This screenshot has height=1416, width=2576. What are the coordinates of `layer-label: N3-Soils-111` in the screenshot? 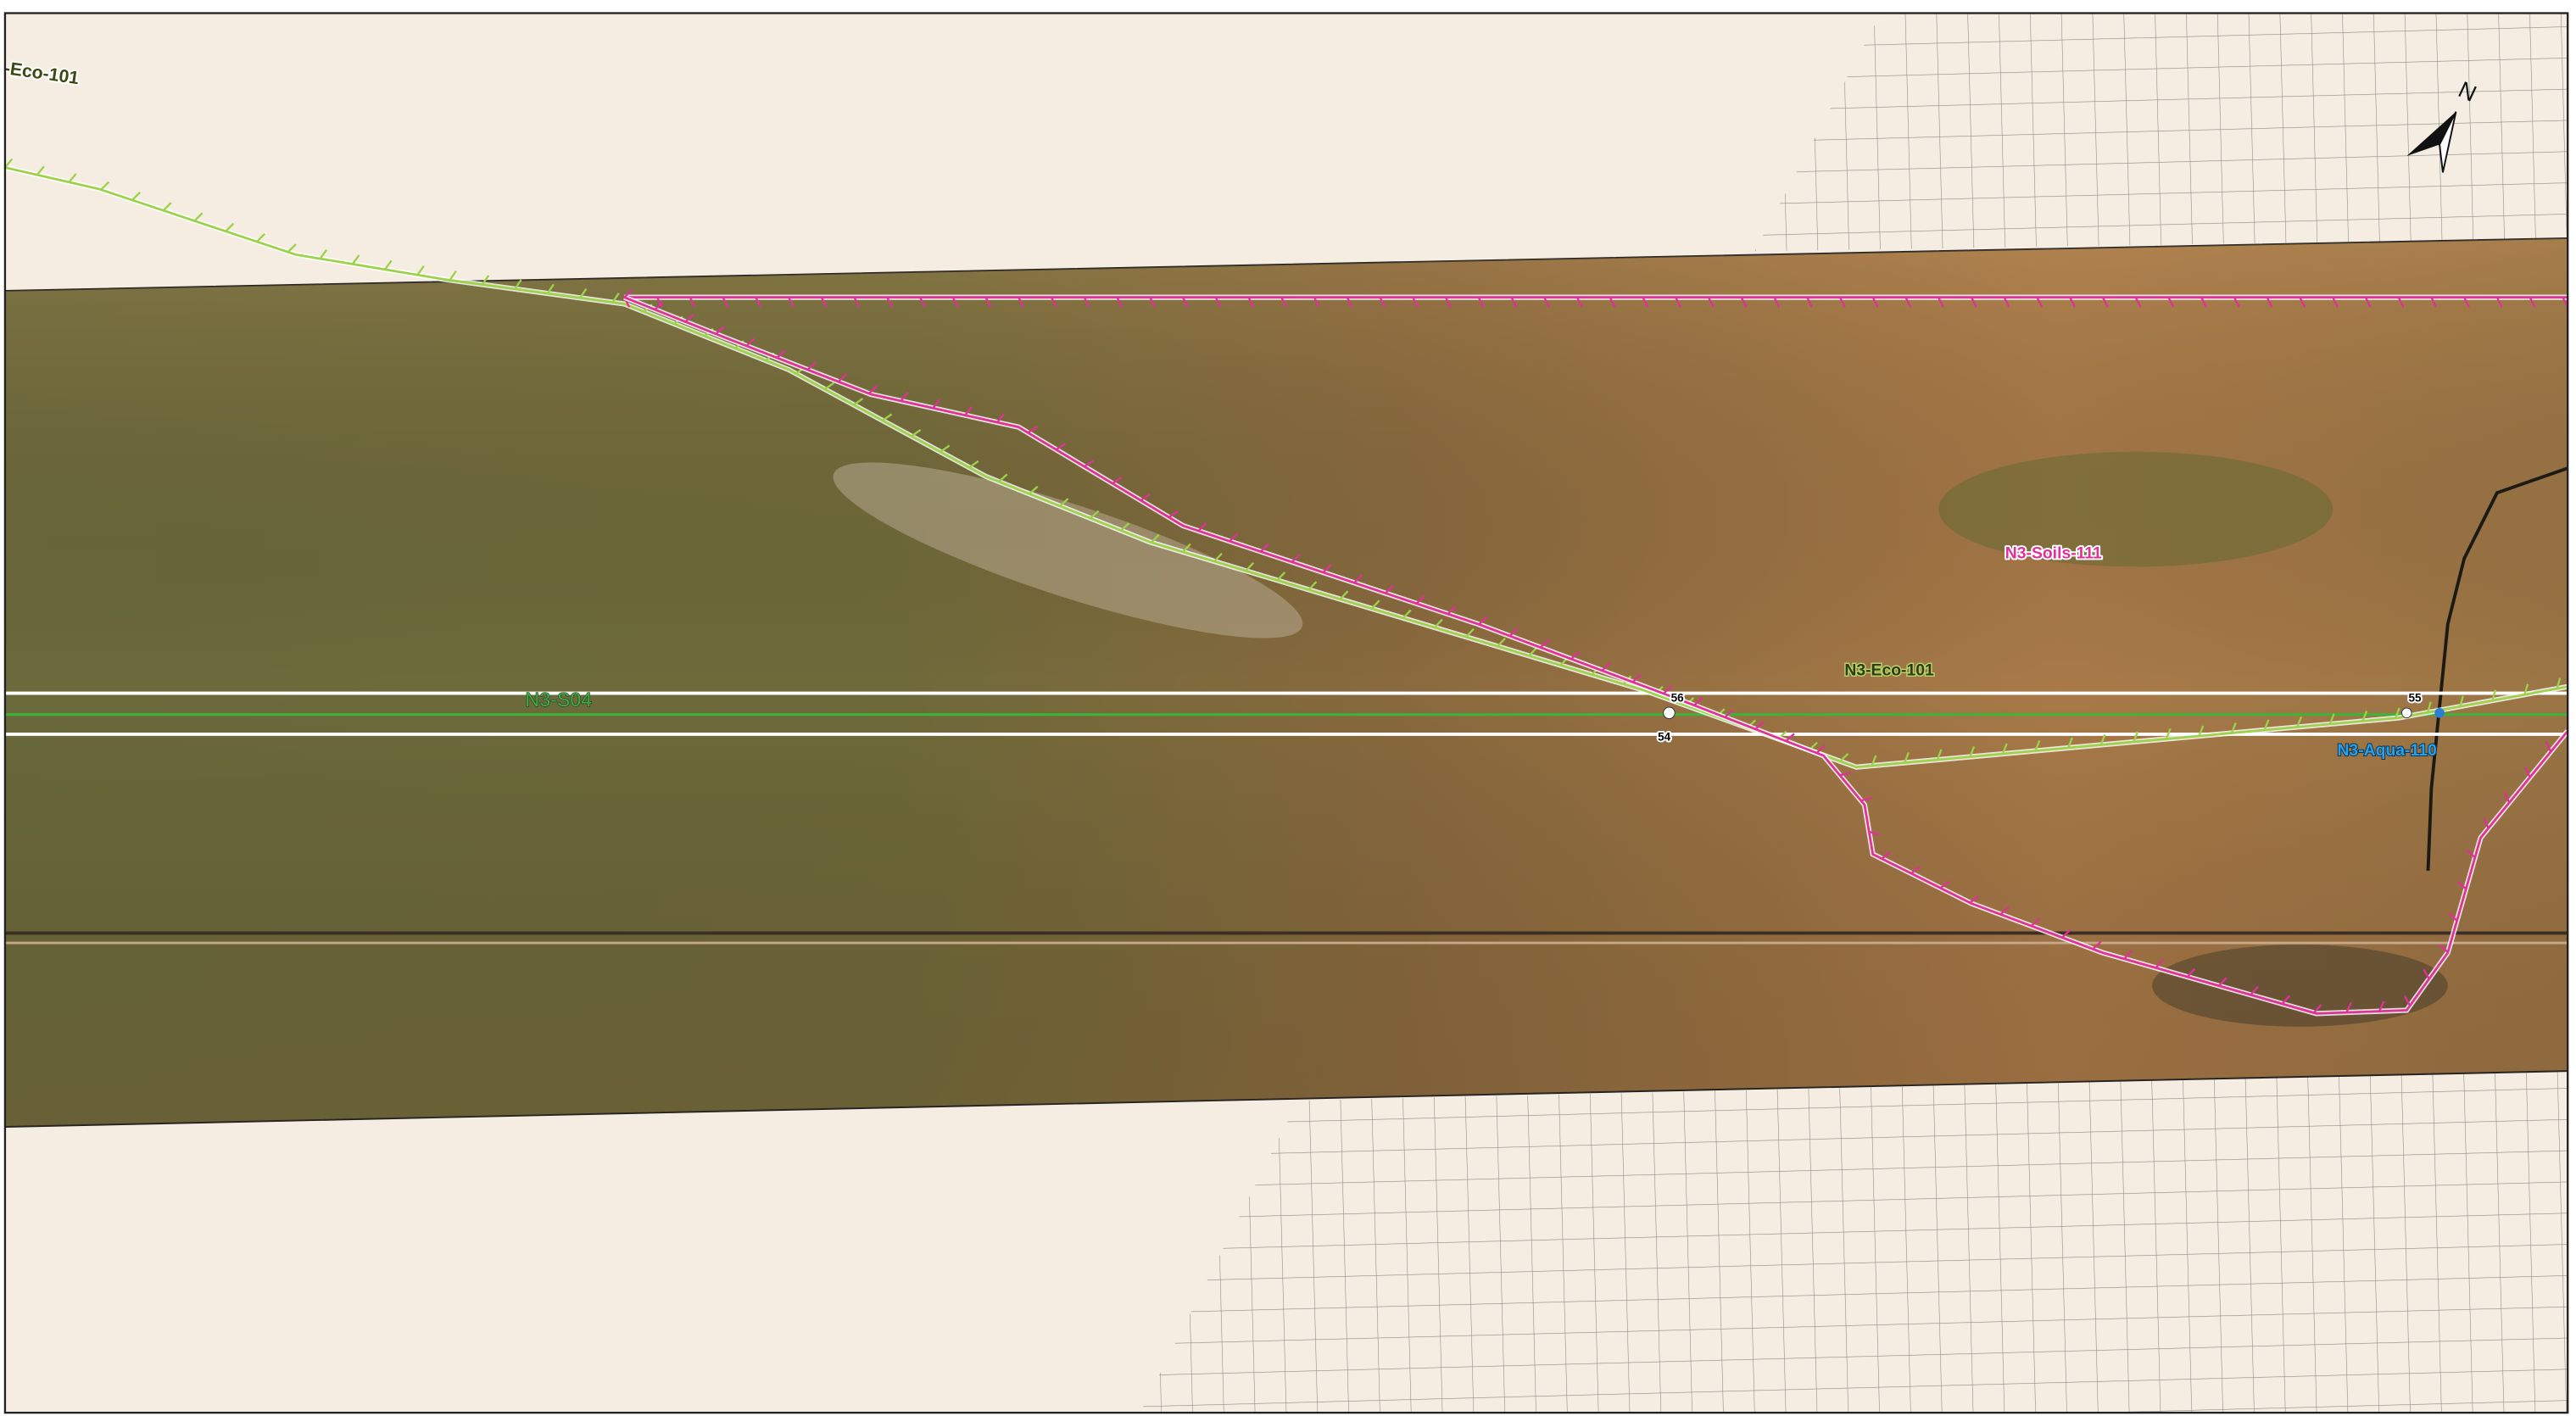 It's located at (2053, 553).